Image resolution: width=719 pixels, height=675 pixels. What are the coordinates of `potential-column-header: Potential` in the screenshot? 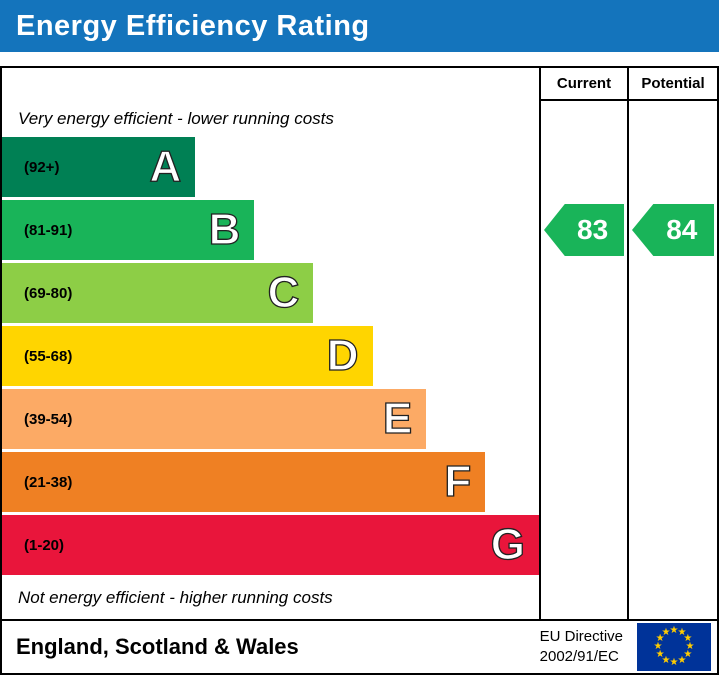 It's located at (672, 84).